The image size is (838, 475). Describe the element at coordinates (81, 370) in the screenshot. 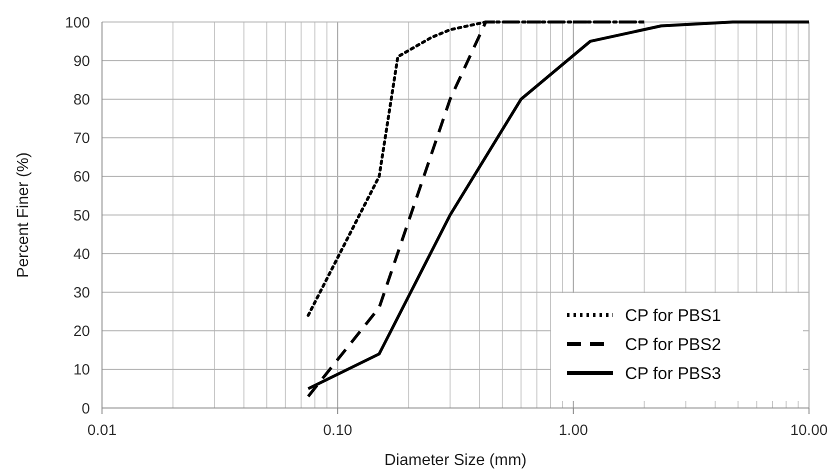

I see `y-tick-label: 10` at that location.